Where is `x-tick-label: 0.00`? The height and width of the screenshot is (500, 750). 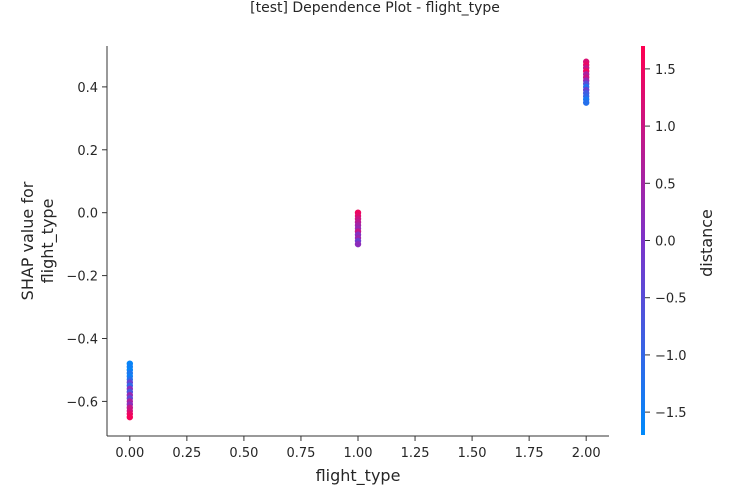 x-tick-label: 0.00 is located at coordinates (129, 453).